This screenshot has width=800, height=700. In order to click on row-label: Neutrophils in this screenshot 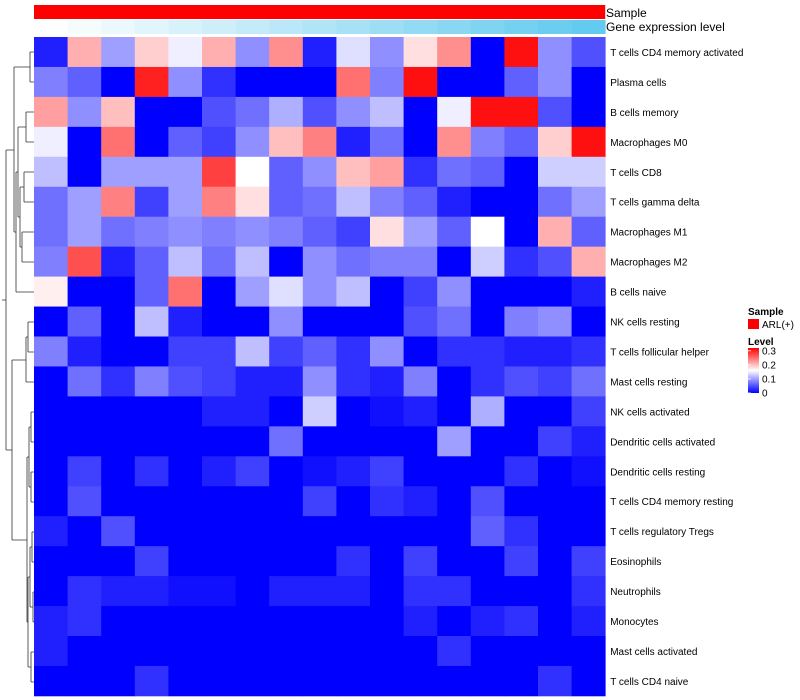, I will do `click(635, 592)`.